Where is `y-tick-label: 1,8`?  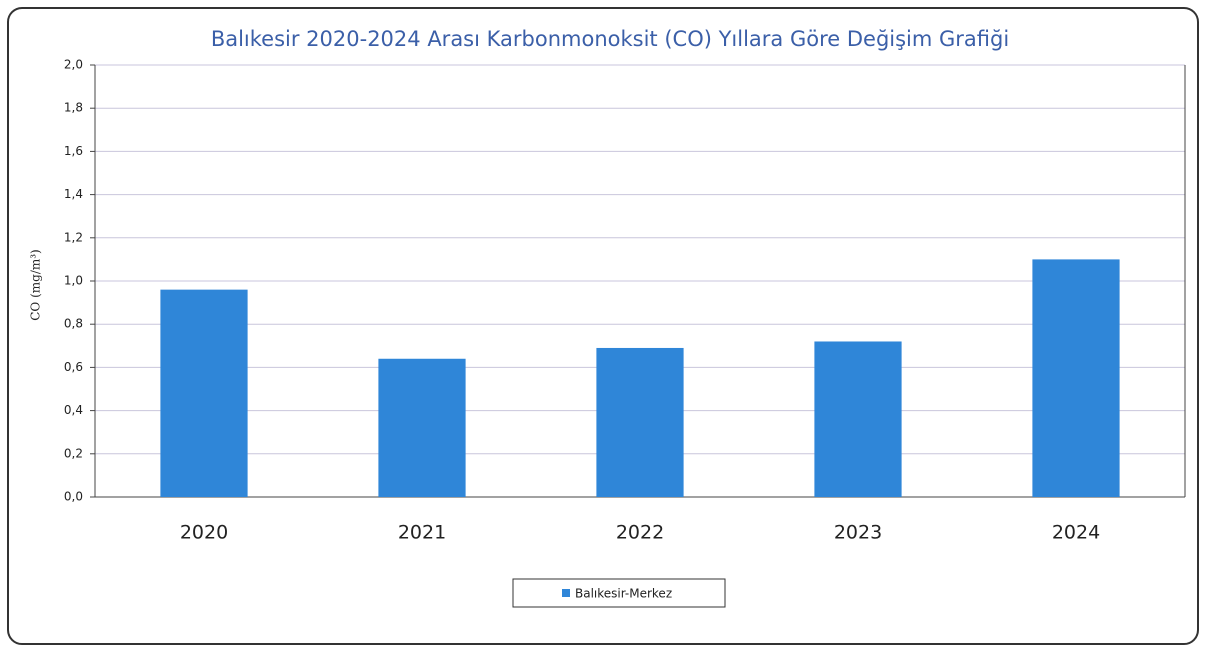
y-tick-label: 1,8 is located at coordinates (73, 108).